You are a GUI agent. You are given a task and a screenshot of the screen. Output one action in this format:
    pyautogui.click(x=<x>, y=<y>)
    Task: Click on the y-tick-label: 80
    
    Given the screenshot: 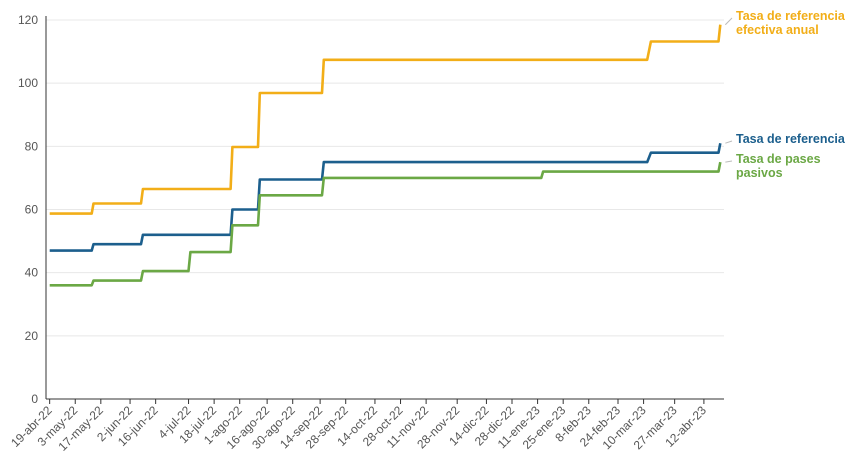 What is the action you would take?
    pyautogui.click(x=32, y=146)
    